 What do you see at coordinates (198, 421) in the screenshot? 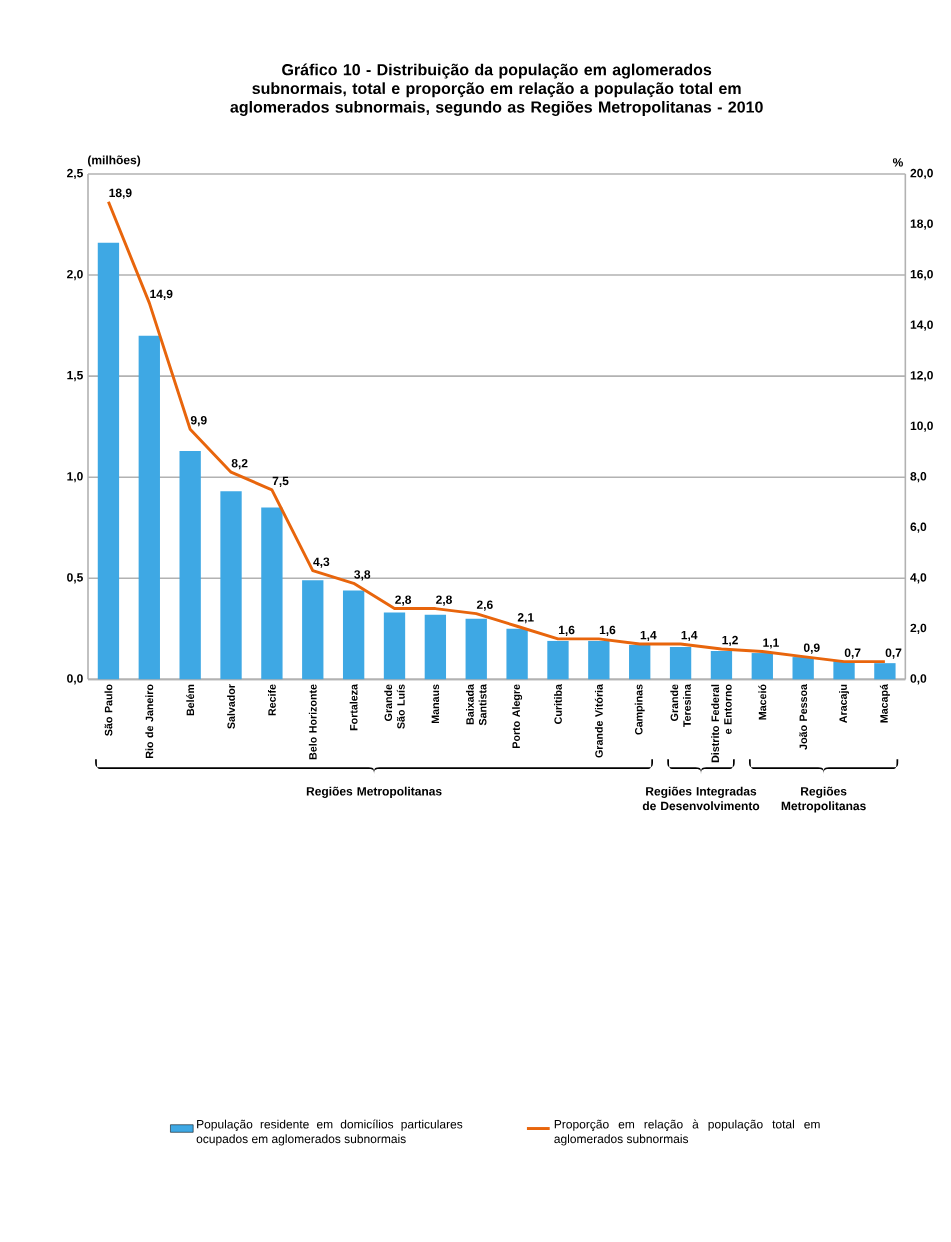
I see `data-label: 9,9` at bounding box center [198, 421].